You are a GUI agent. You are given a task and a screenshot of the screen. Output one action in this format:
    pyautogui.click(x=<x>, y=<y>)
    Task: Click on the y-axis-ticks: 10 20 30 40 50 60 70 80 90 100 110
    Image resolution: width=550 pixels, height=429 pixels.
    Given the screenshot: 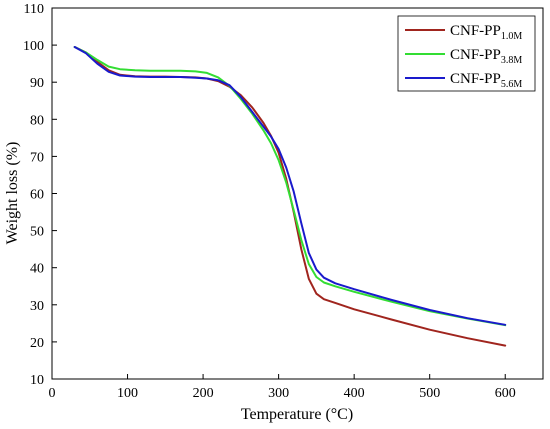 What is the action you would take?
    pyautogui.click(x=40, y=195)
    